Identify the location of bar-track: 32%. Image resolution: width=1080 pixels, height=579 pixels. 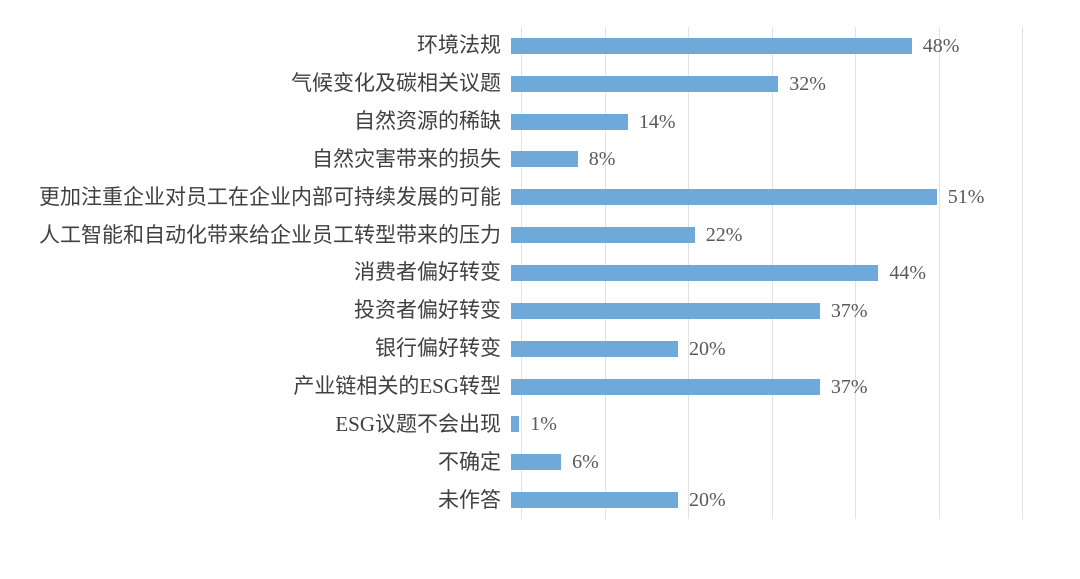
(795, 84).